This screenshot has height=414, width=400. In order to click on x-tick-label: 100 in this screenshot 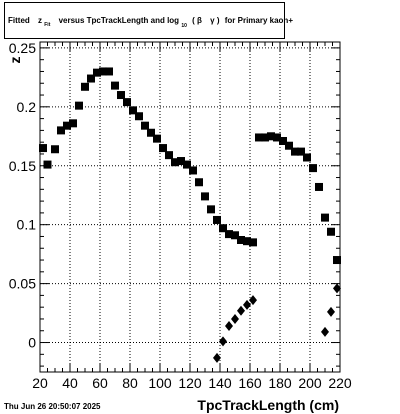, I will do `click(160, 383)`.